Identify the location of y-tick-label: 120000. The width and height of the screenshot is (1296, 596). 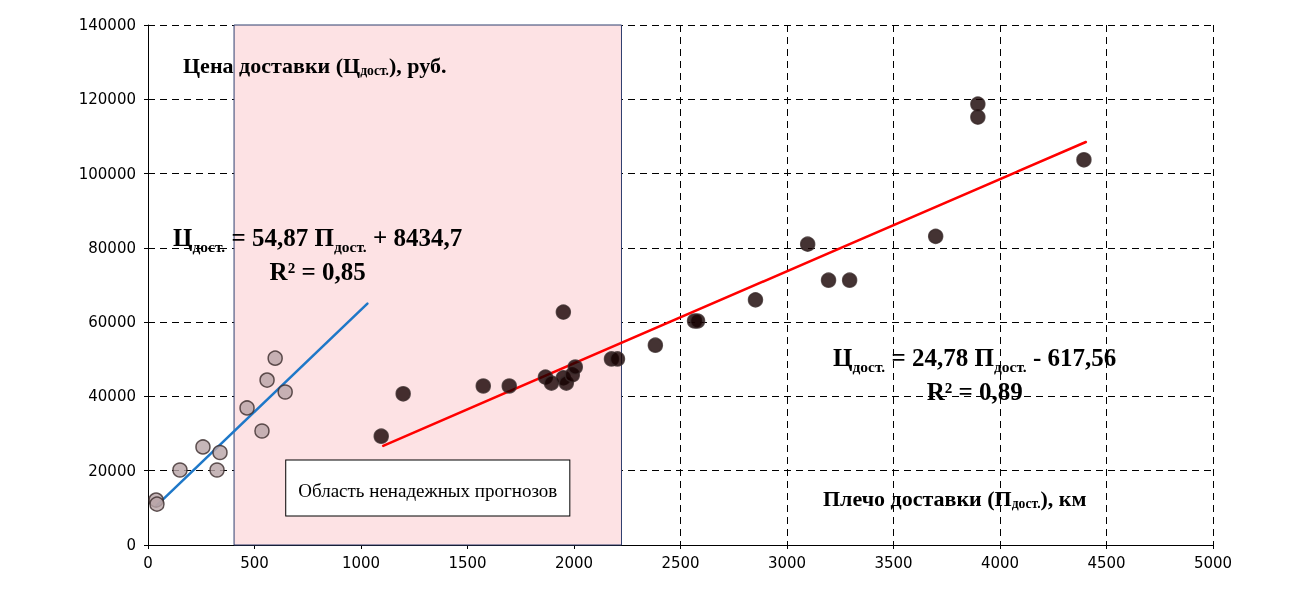
(107, 99).